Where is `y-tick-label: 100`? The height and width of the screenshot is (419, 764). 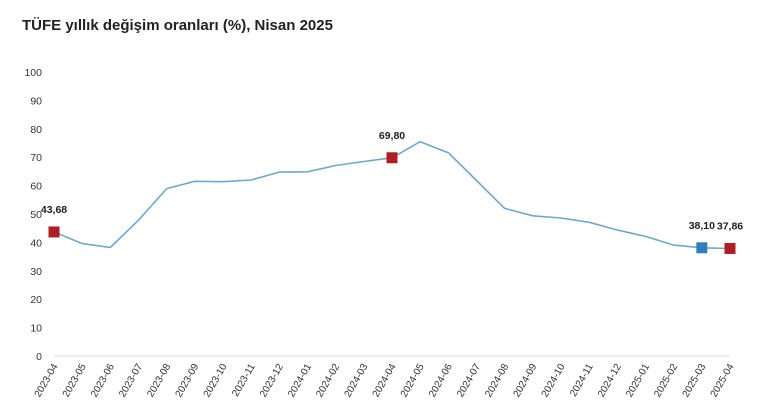
y-tick-label: 100 is located at coordinates (33, 73).